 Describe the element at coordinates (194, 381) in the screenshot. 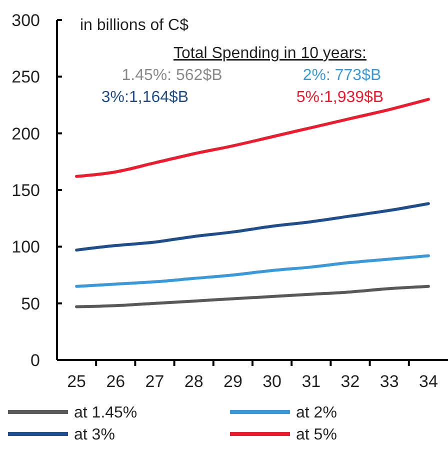

I see `x-tick-label: 28` at that location.